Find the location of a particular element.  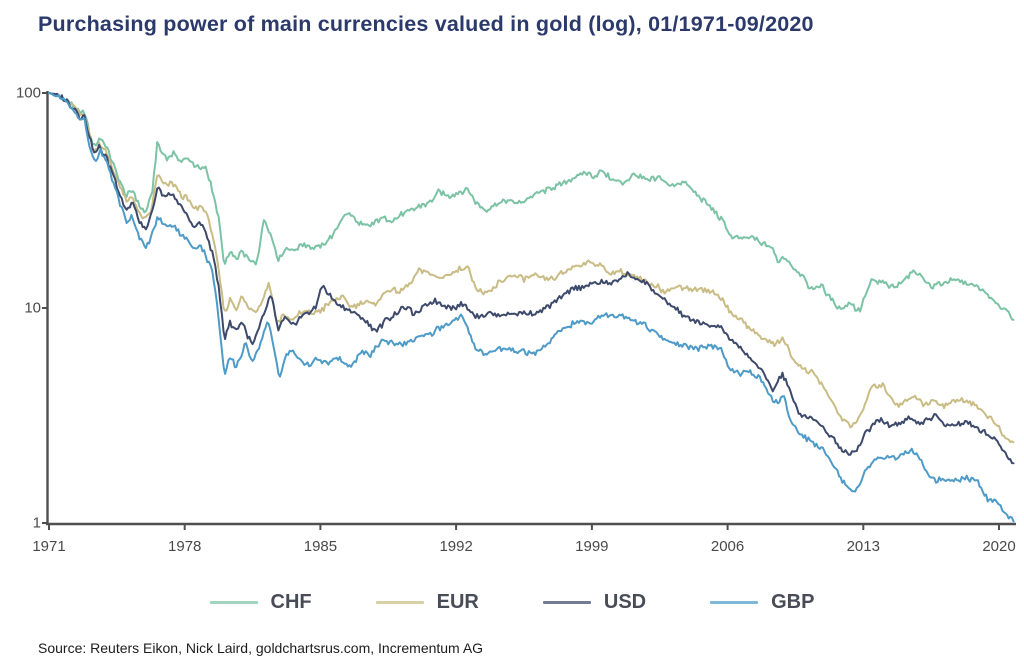

legend-item-gbp: GBP is located at coordinates (762, 602).